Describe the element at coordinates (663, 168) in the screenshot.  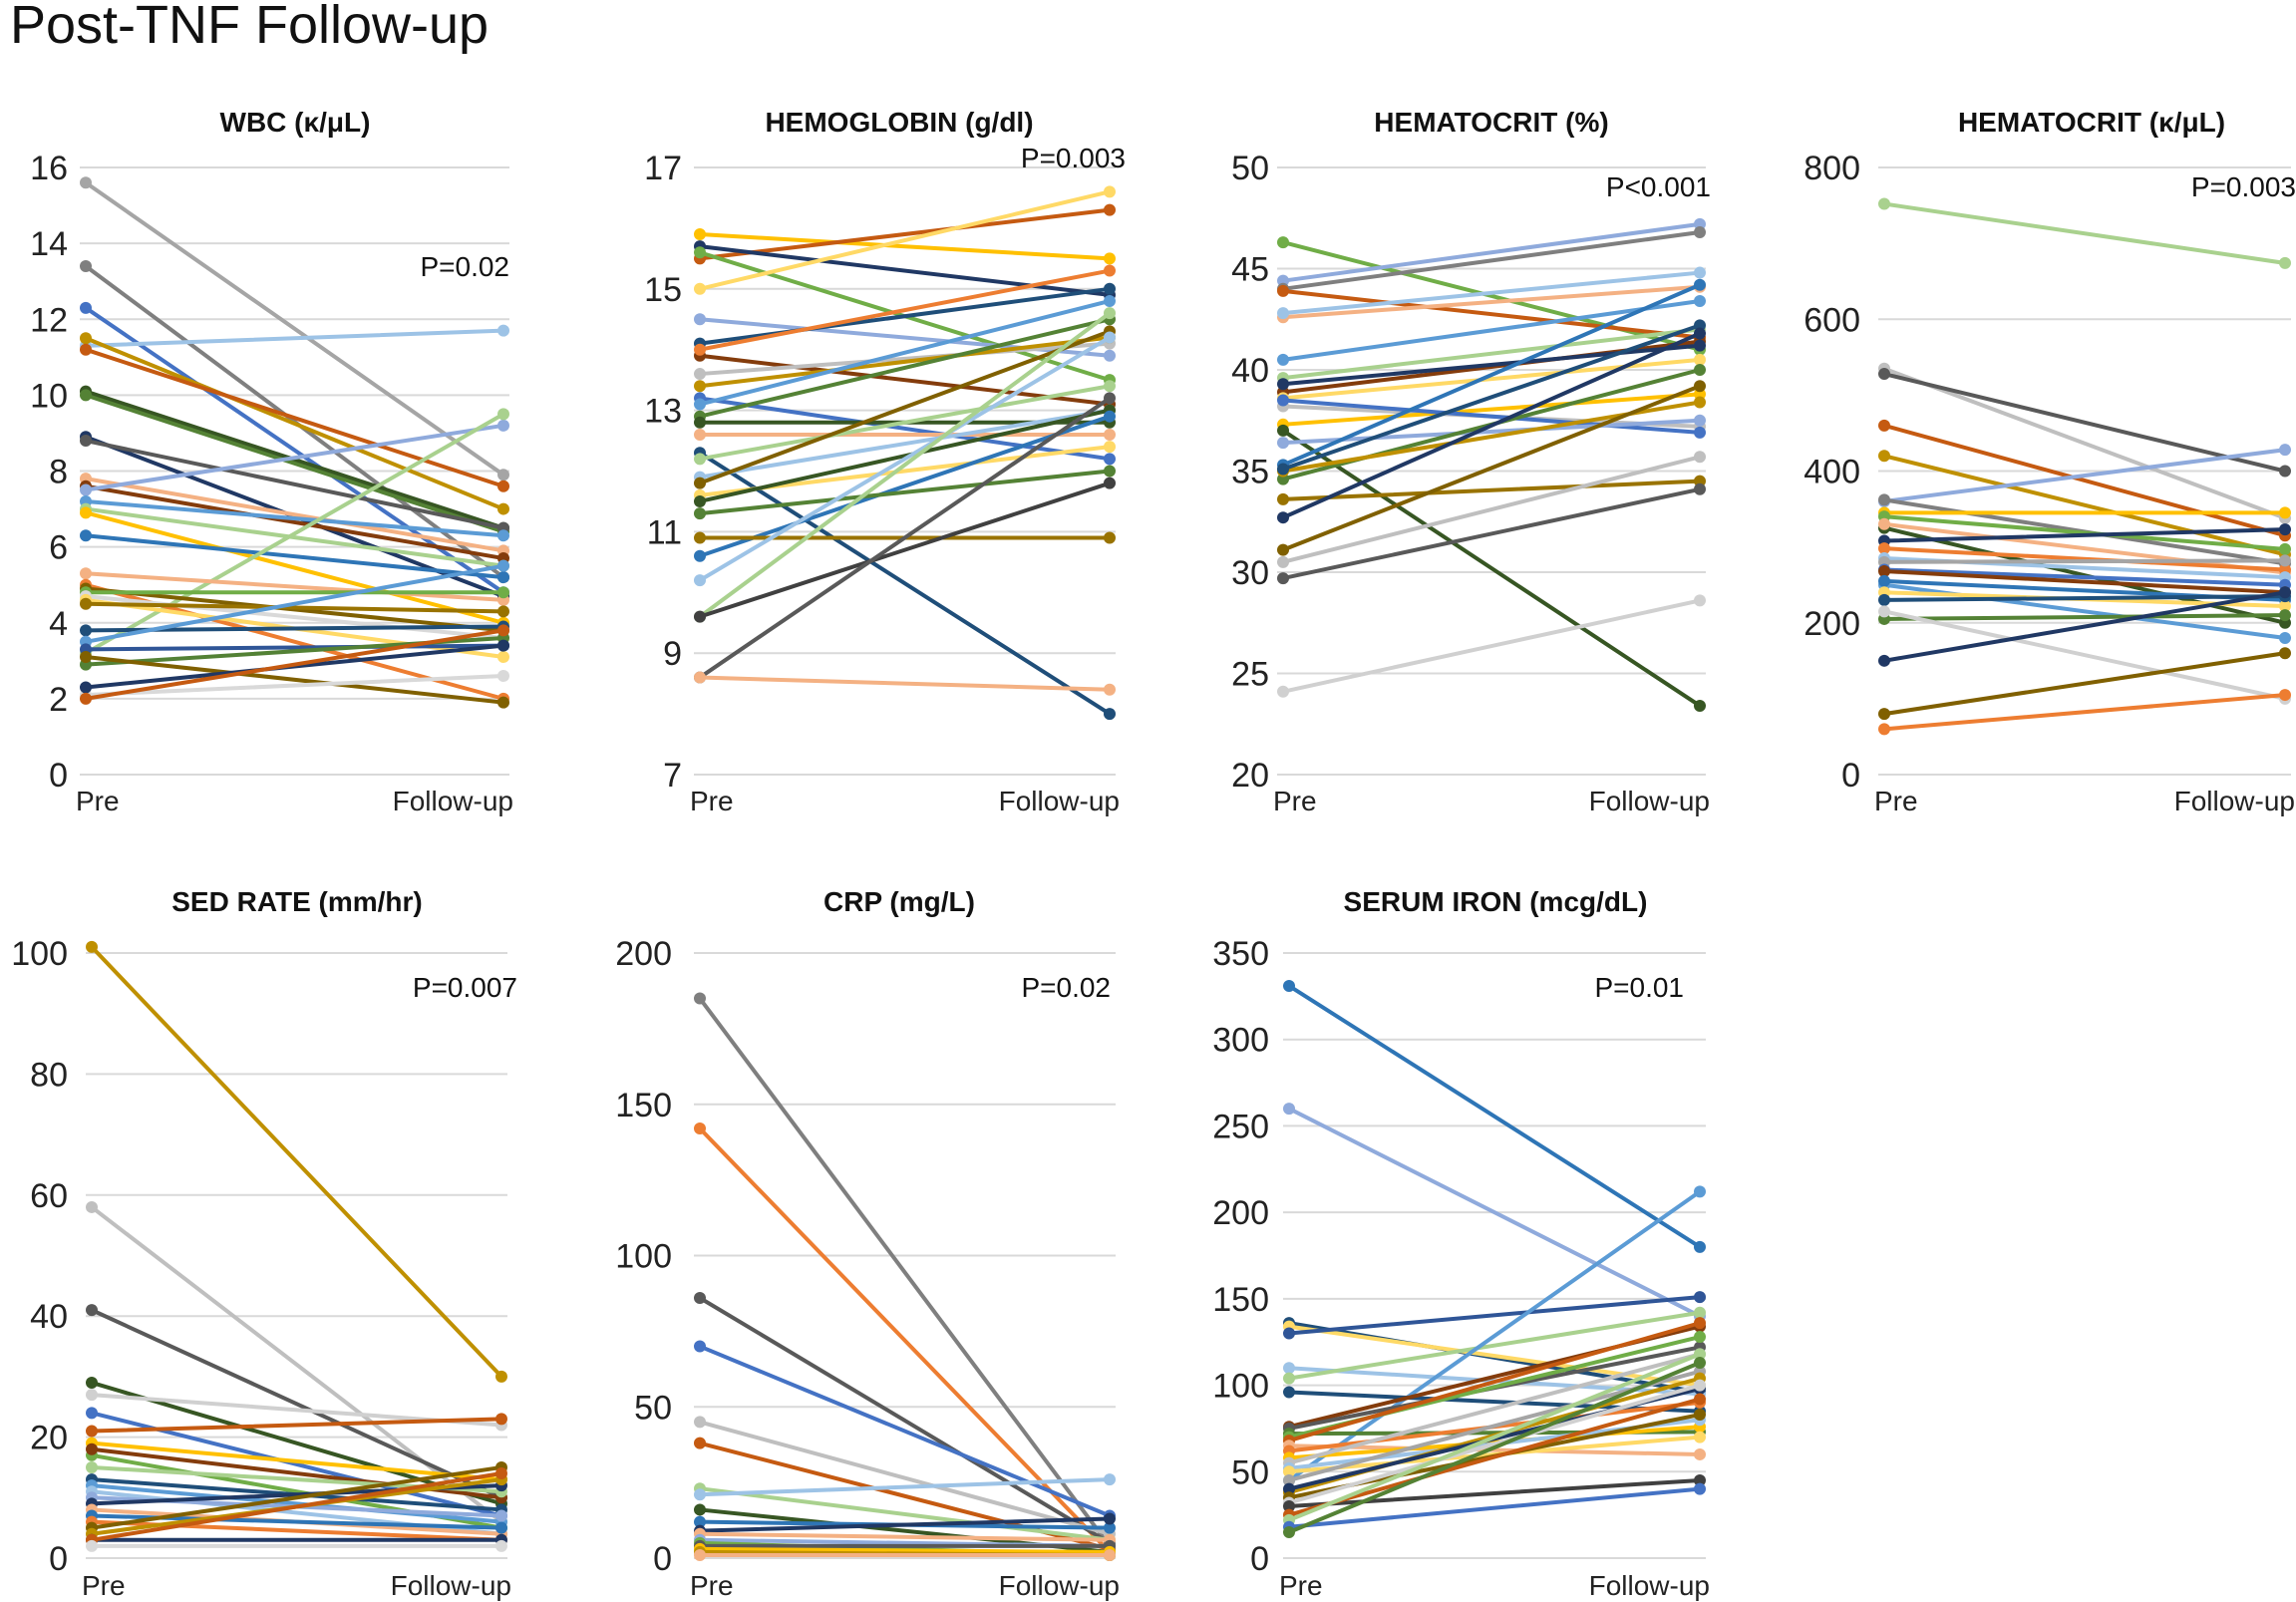
I see `chart-2-ytick-label-5: 17` at that location.